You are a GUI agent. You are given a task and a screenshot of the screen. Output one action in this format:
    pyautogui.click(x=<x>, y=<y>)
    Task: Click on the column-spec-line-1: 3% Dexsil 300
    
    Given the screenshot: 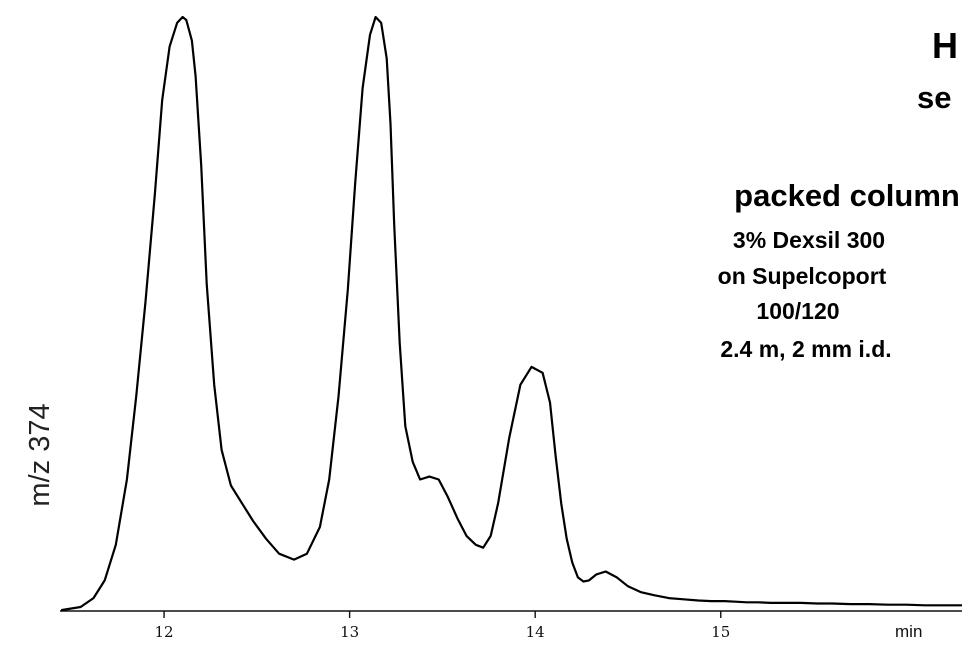 What is the action you would take?
    pyautogui.click(x=809, y=240)
    